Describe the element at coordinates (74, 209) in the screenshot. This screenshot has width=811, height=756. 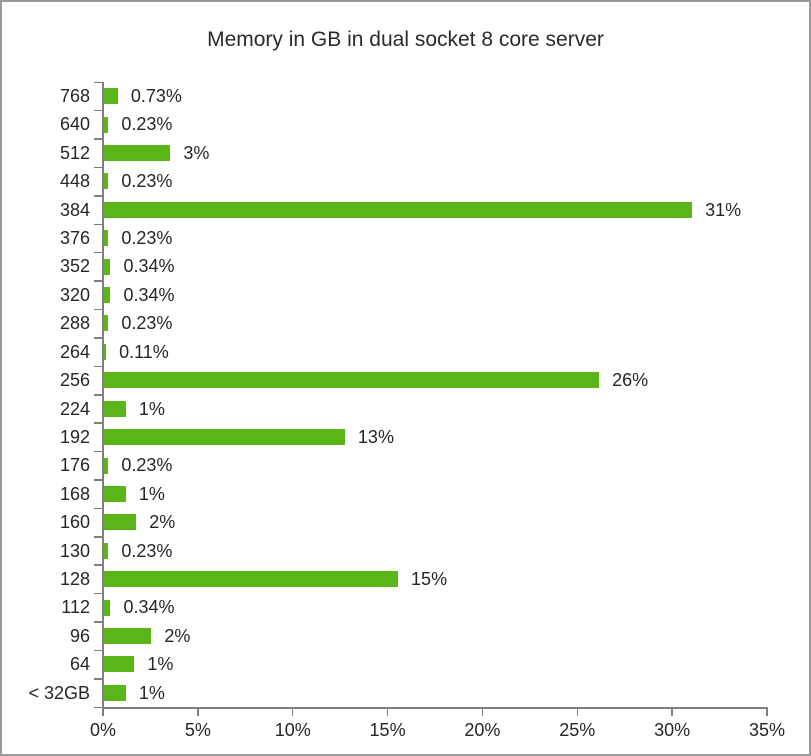
I see `category-label: 384` at that location.